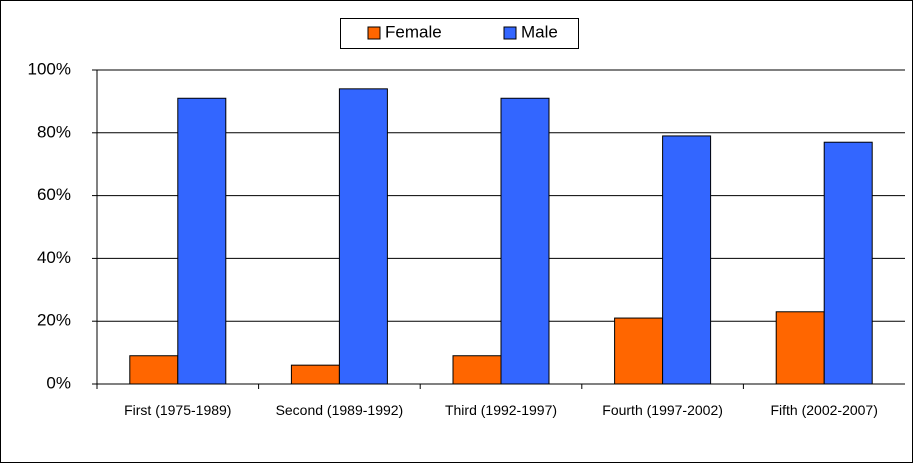  What do you see at coordinates (54, 194) in the screenshot?
I see `y-tick-label: 60%` at bounding box center [54, 194].